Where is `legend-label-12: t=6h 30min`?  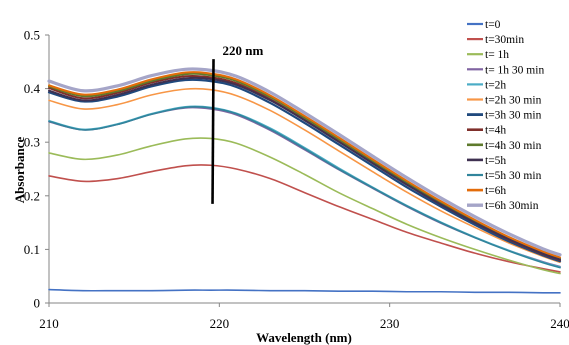
legend-label-12: t=6h 30min is located at coordinates (512, 206).